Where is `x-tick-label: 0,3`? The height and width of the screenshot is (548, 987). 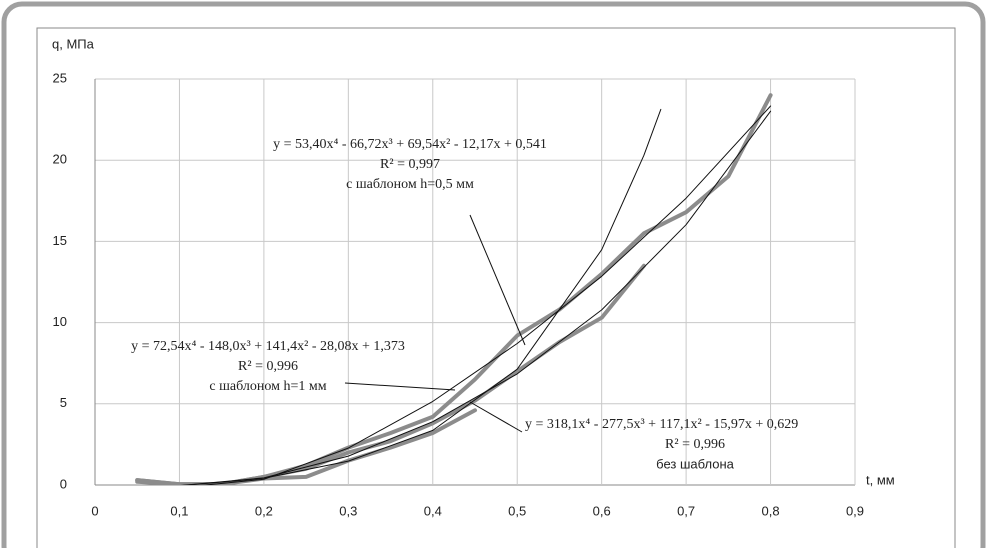
x-tick-label: 0,3 is located at coordinates (348, 510).